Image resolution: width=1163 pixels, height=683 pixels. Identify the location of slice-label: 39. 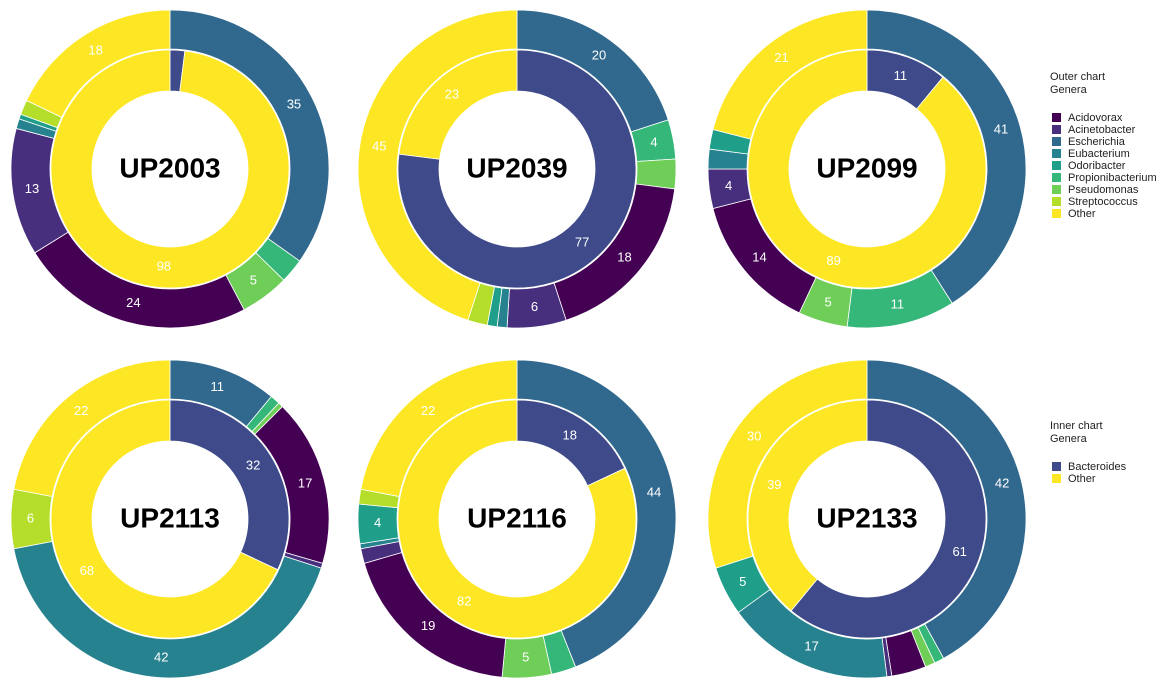
(774, 484).